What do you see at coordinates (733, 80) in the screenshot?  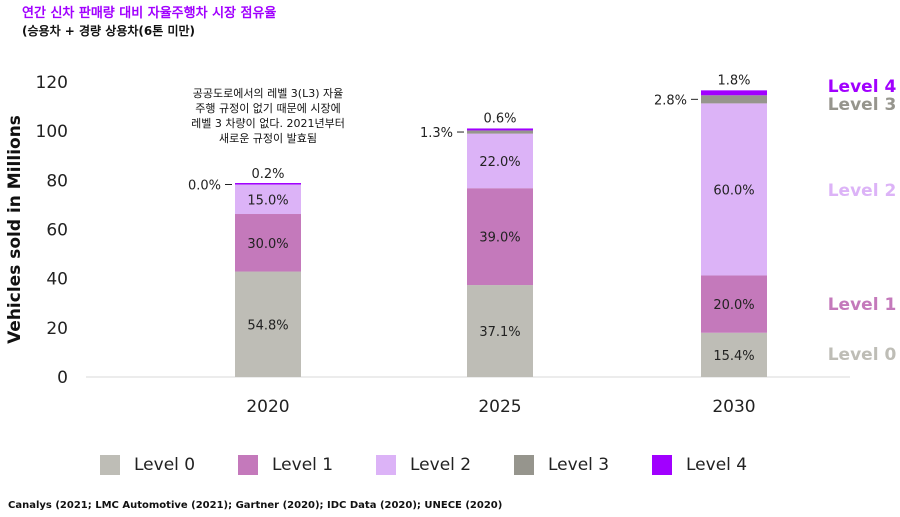 I see `data-label-2030-level-4: 1.8%` at bounding box center [733, 80].